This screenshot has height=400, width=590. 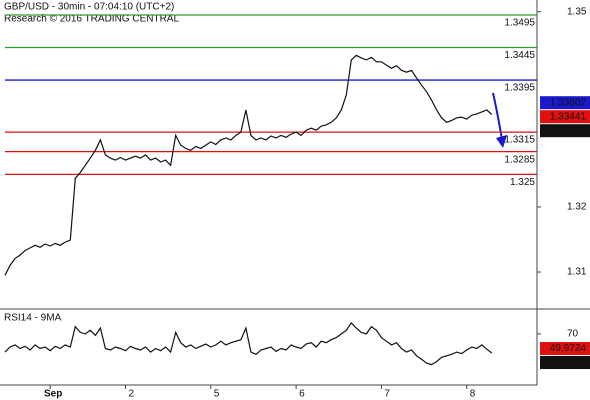 What do you see at coordinates (519, 159) in the screenshot?
I see `level-label: 1.3285` at bounding box center [519, 159].